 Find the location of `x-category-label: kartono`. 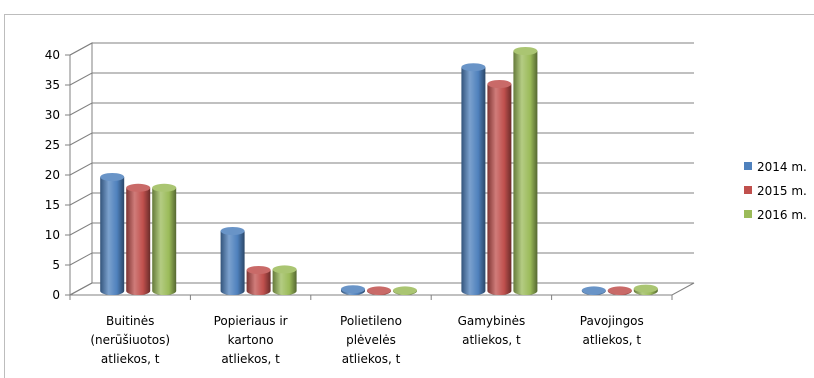

x-category-label: kartono is located at coordinates (251, 340).